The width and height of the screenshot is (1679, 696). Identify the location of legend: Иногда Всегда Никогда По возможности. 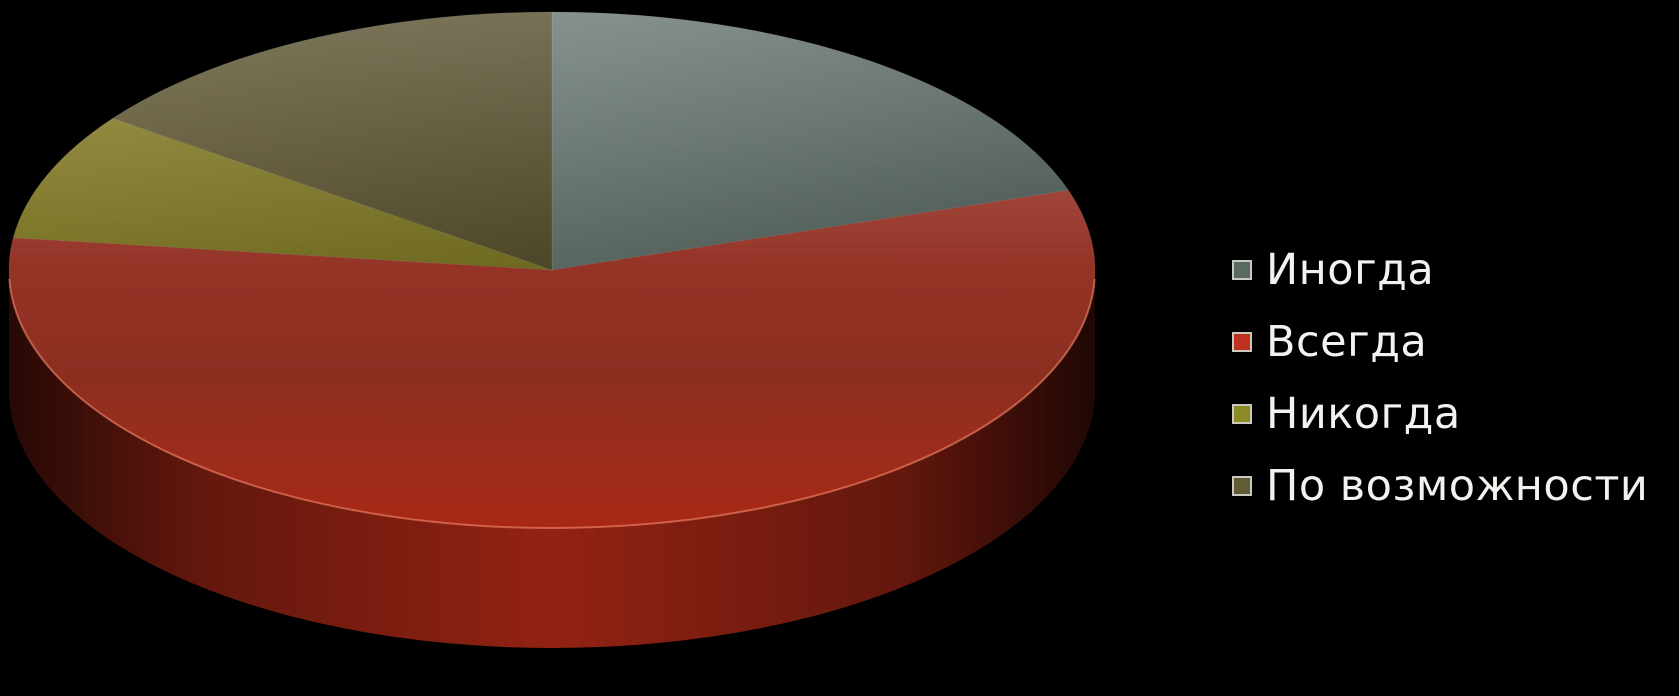
(1452, 378).